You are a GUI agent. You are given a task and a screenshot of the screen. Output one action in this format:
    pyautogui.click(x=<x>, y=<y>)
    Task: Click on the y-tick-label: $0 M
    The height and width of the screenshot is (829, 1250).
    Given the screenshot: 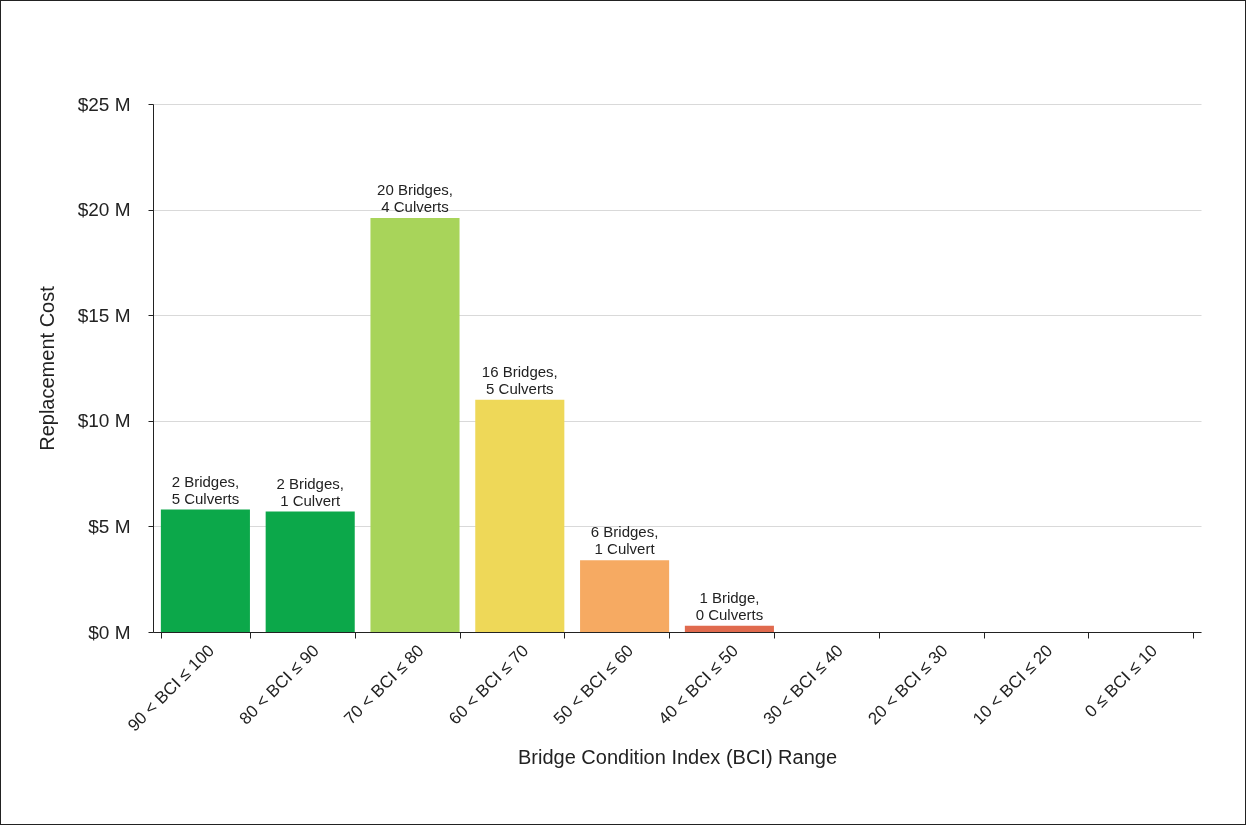 What is the action you would take?
    pyautogui.click(x=109, y=632)
    